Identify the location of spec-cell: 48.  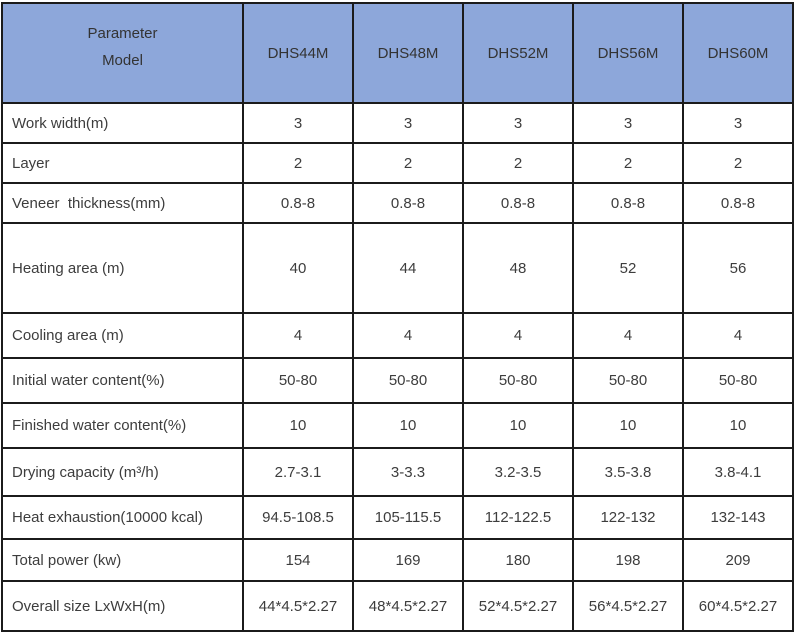
(518, 268).